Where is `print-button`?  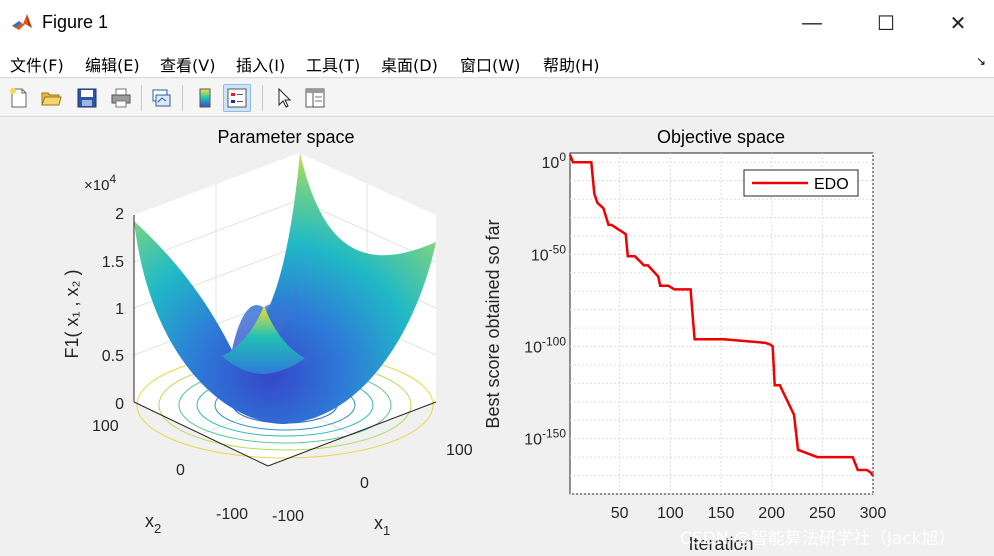 print-button is located at coordinates (121, 98).